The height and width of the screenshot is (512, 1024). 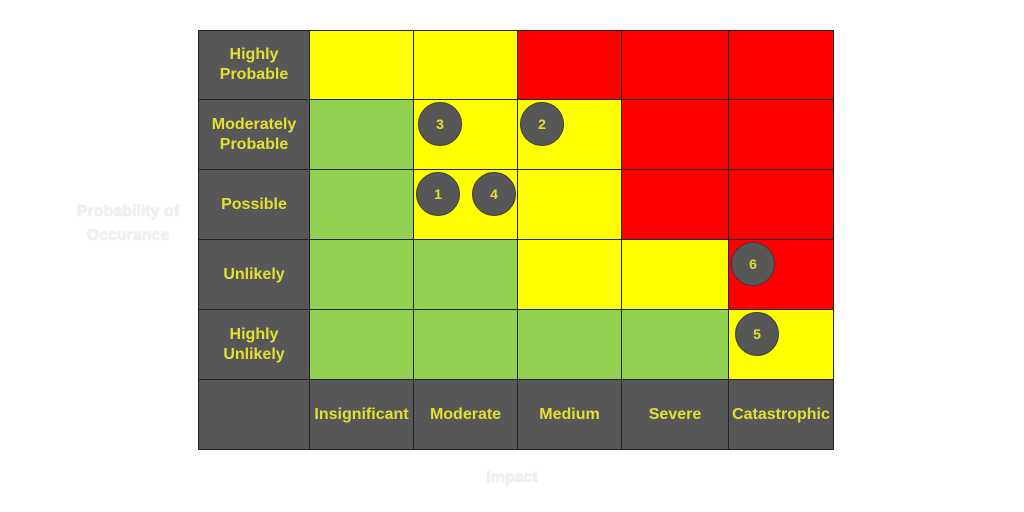 I want to click on column-header: Severe, so click(x=675, y=414).